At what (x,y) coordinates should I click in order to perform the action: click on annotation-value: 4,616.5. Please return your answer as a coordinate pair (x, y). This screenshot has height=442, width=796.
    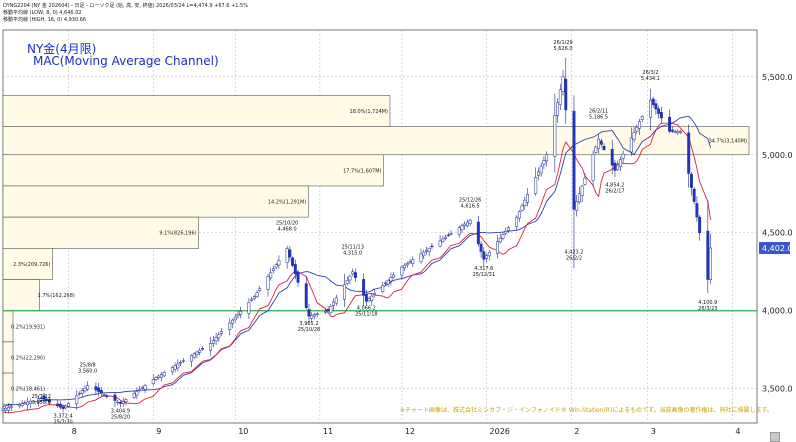
    Looking at the image, I should click on (470, 207).